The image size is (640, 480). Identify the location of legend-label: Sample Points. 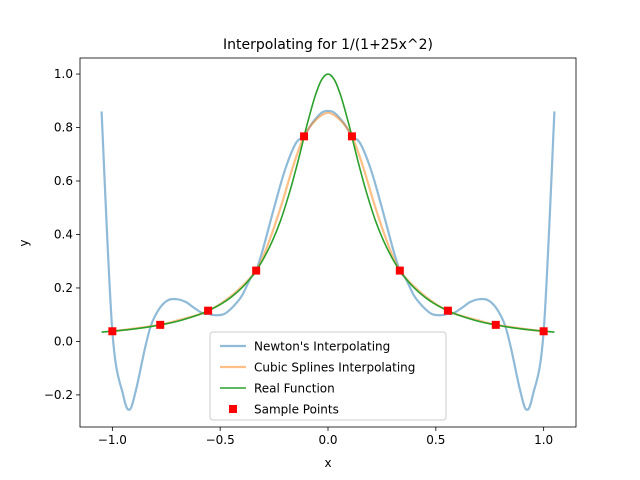
(296, 410).